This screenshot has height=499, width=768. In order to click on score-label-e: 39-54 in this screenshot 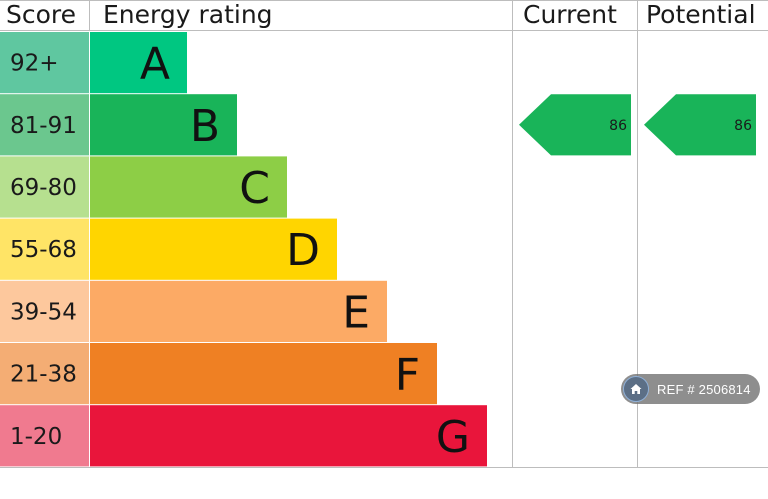, I will do `click(43, 312)`.